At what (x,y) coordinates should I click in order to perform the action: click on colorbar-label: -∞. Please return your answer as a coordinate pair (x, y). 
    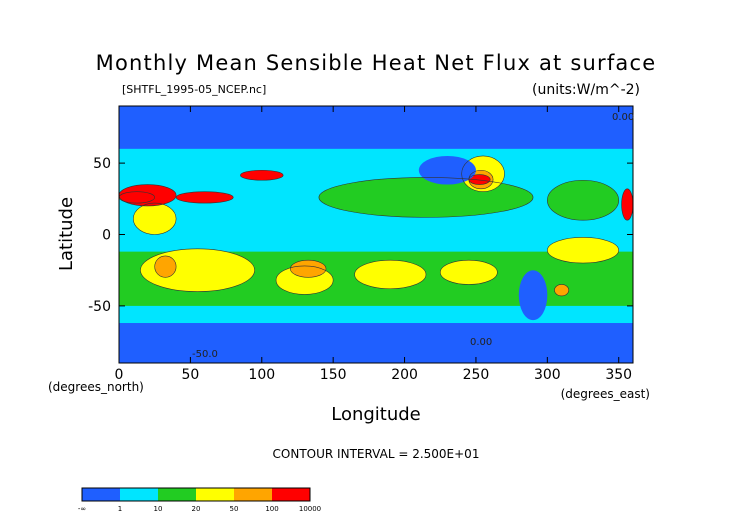
    Looking at the image, I should click on (82, 509).